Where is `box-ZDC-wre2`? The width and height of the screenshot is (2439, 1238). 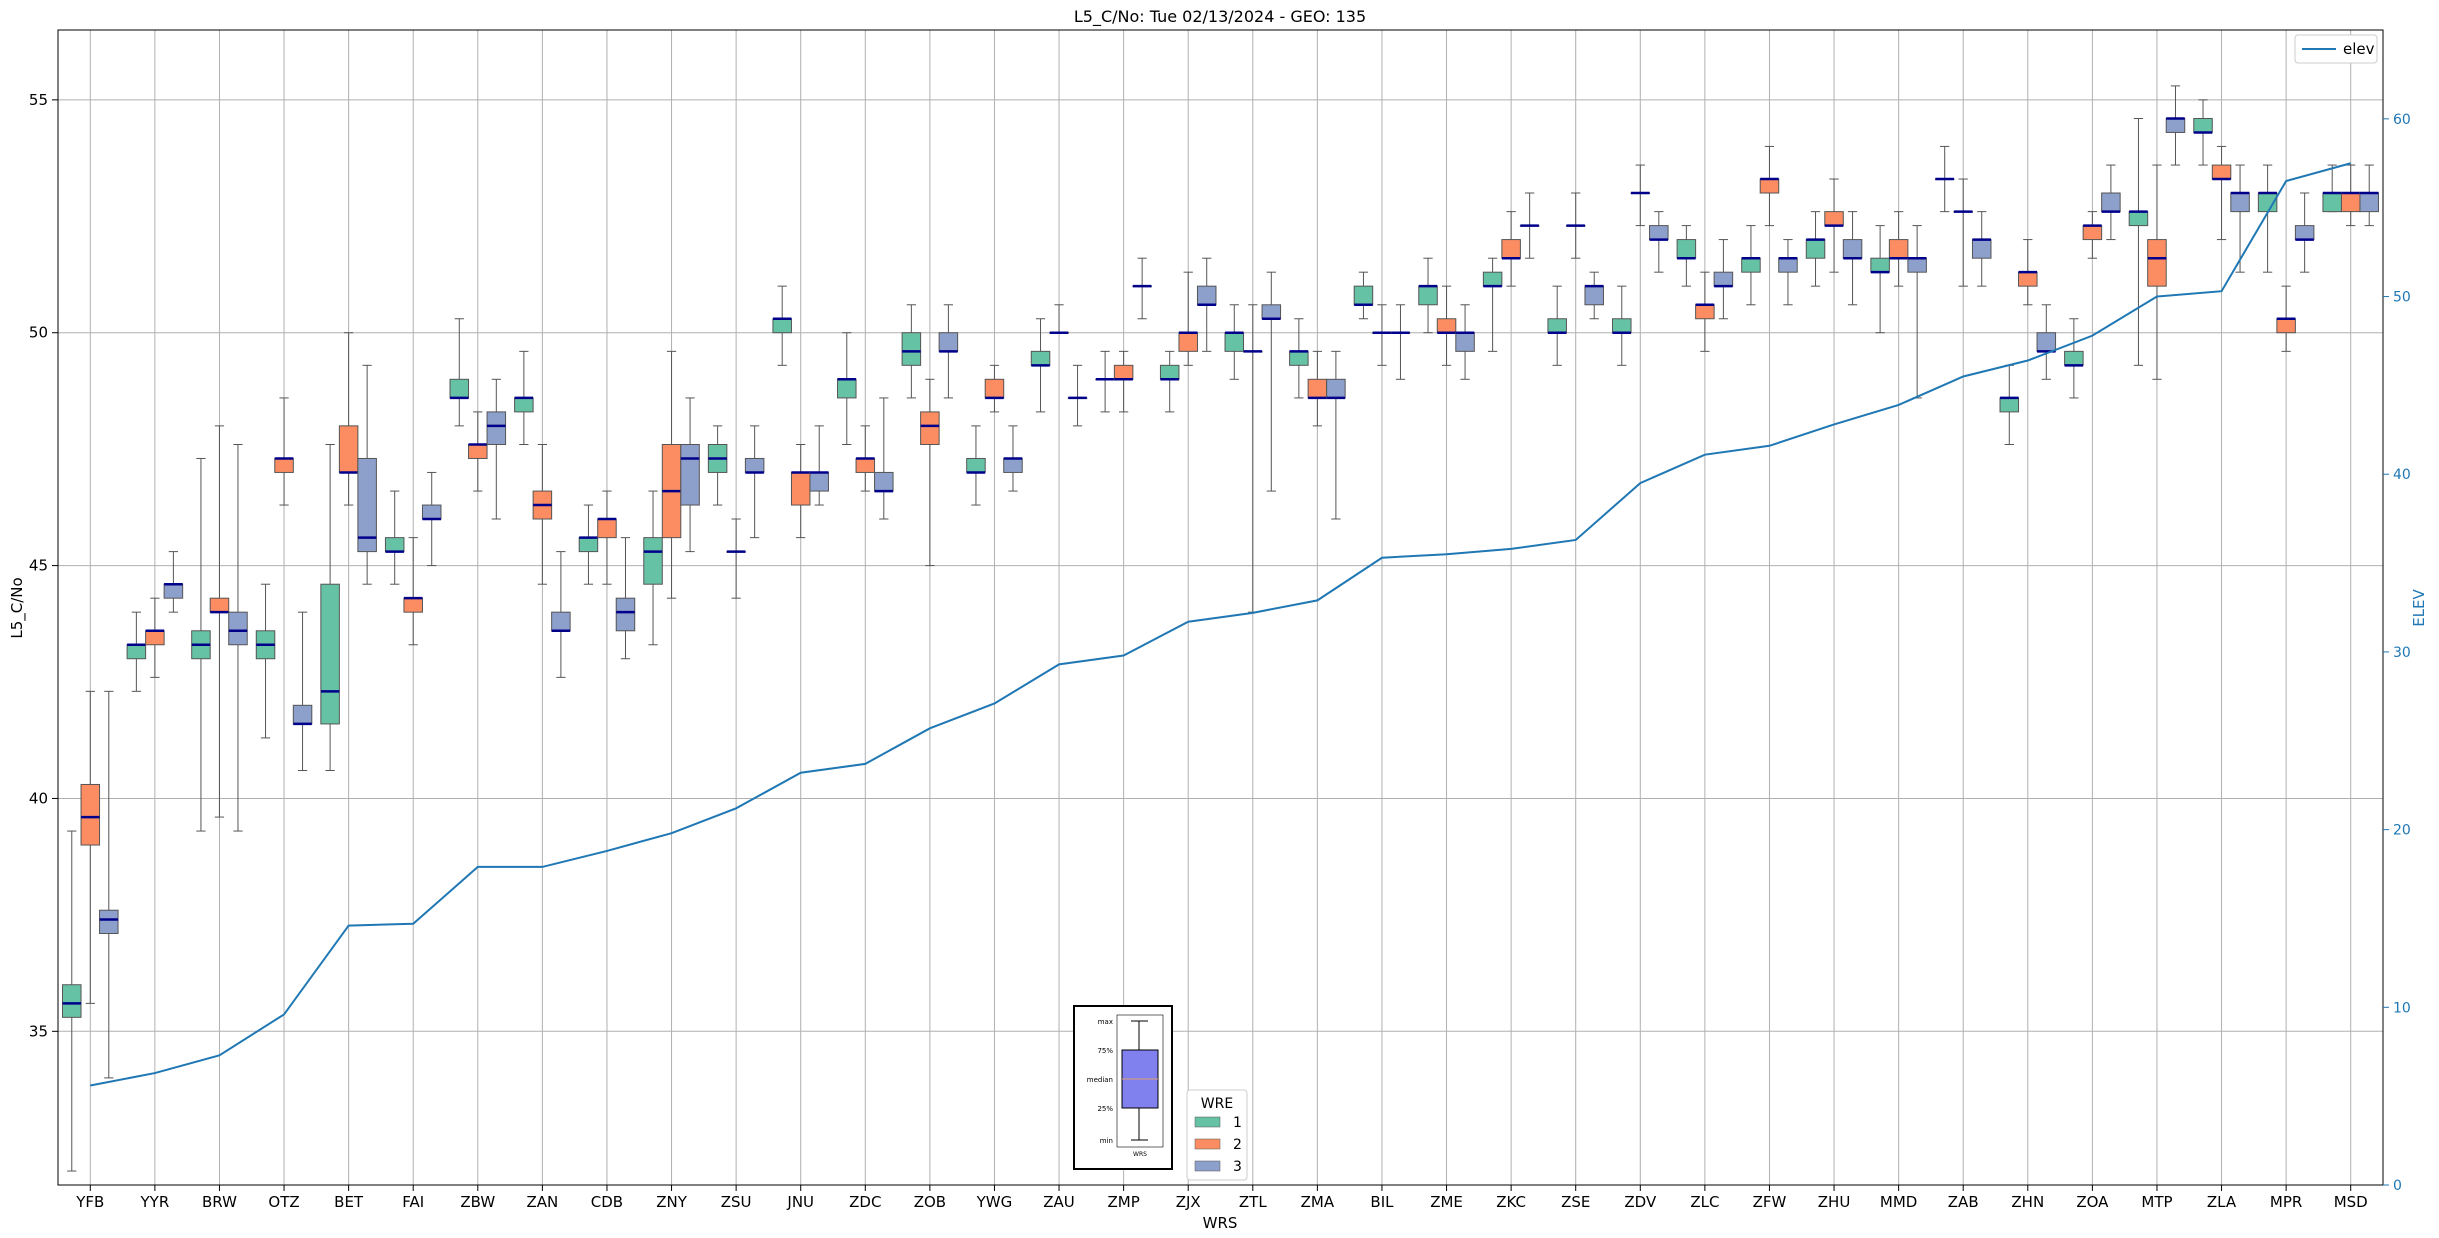
box-ZDC-wre2 is located at coordinates (865, 458).